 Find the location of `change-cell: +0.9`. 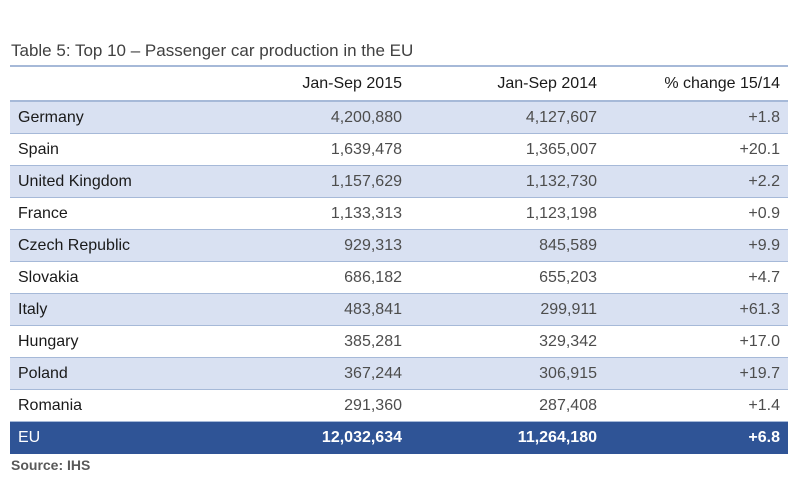

change-cell: +0.9 is located at coordinates (696, 213).